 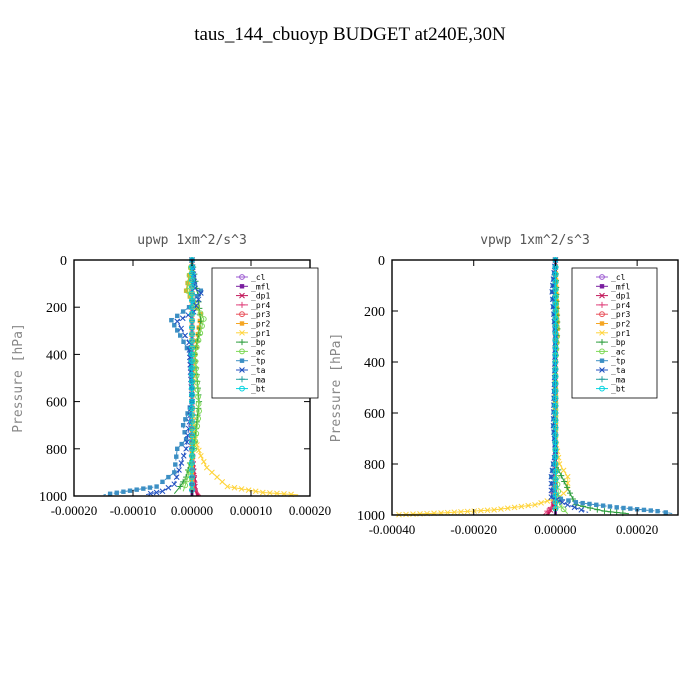 What do you see at coordinates (618, 342) in the screenshot?
I see `legend-item-label: _bp` at bounding box center [618, 342].